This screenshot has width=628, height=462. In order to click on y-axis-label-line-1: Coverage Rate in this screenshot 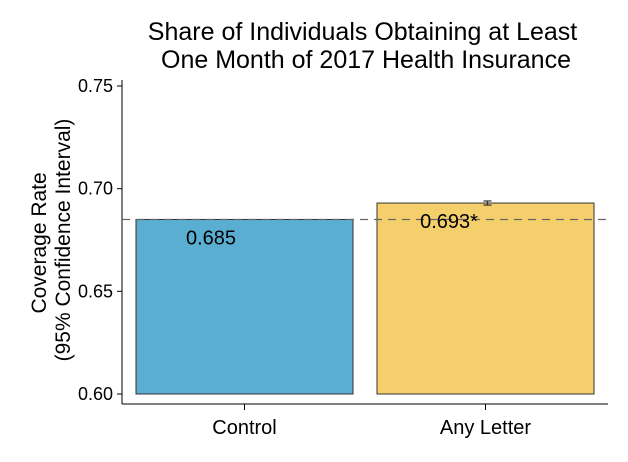, I will do `click(39, 242)`.